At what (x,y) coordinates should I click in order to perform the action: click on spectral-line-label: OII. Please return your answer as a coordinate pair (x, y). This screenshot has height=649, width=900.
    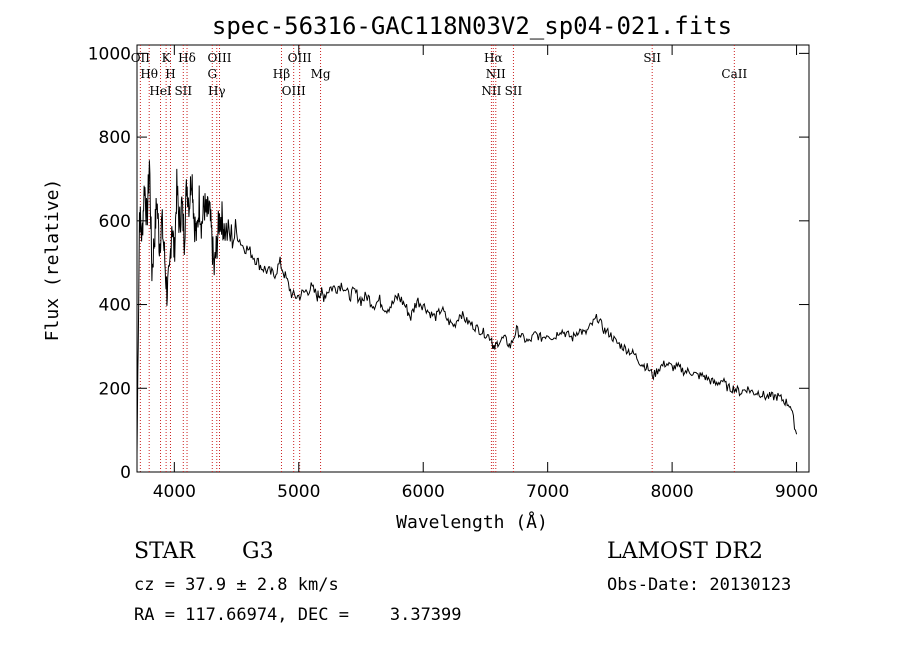
    Looking at the image, I should click on (141, 58).